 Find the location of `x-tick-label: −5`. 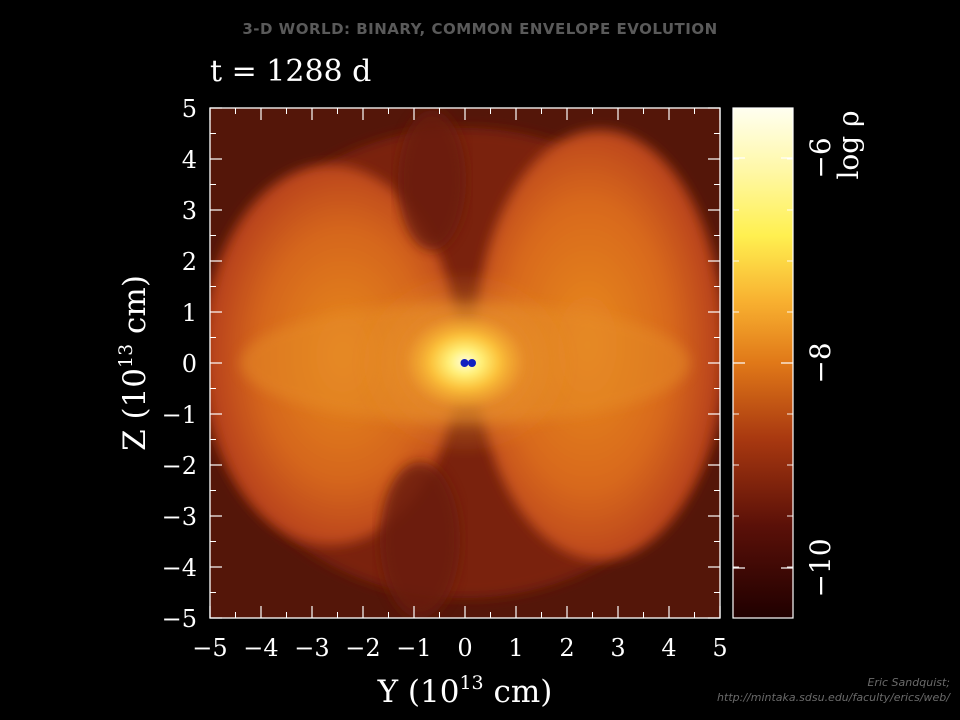

x-tick-label: −5 is located at coordinates (209, 648).